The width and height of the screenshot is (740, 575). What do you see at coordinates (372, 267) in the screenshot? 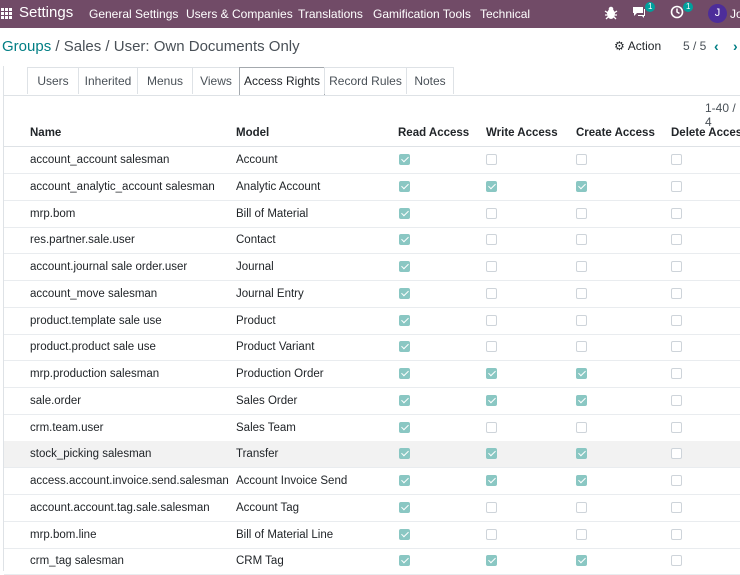
I see `table-row: account.journal sale order.user Journal` at bounding box center [372, 267].